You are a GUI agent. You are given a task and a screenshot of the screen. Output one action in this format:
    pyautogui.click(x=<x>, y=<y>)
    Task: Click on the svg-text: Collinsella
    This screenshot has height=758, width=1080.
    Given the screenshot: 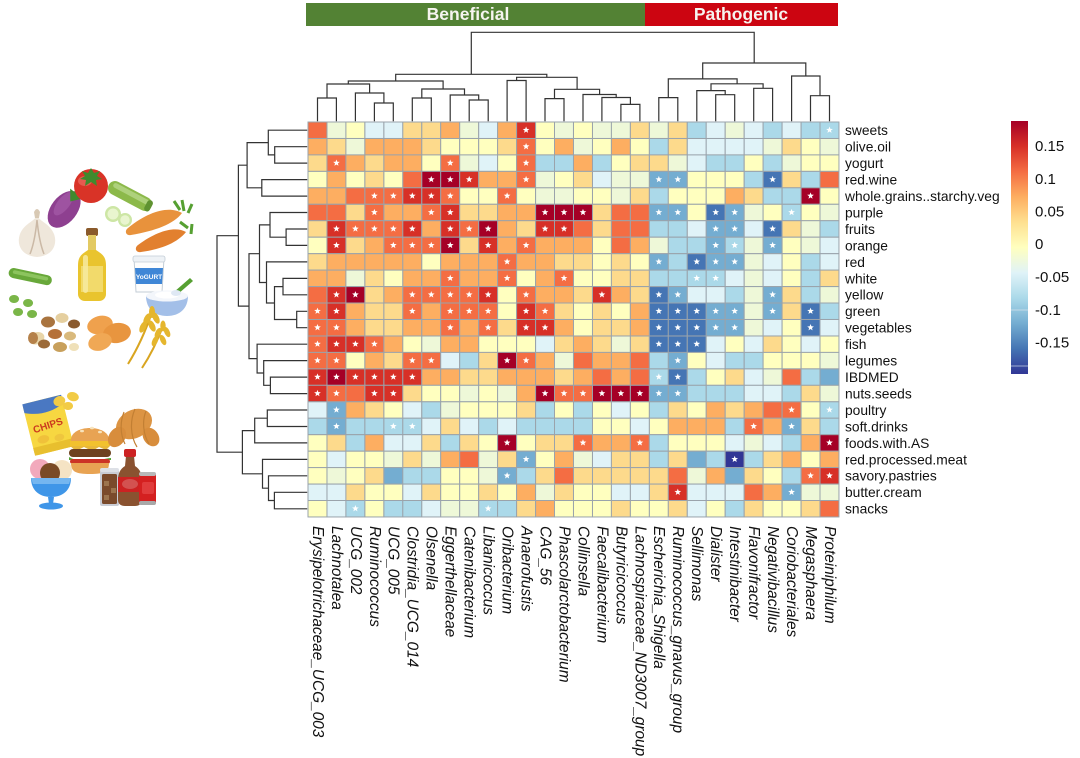 What is the action you would take?
    pyautogui.click(x=582, y=561)
    